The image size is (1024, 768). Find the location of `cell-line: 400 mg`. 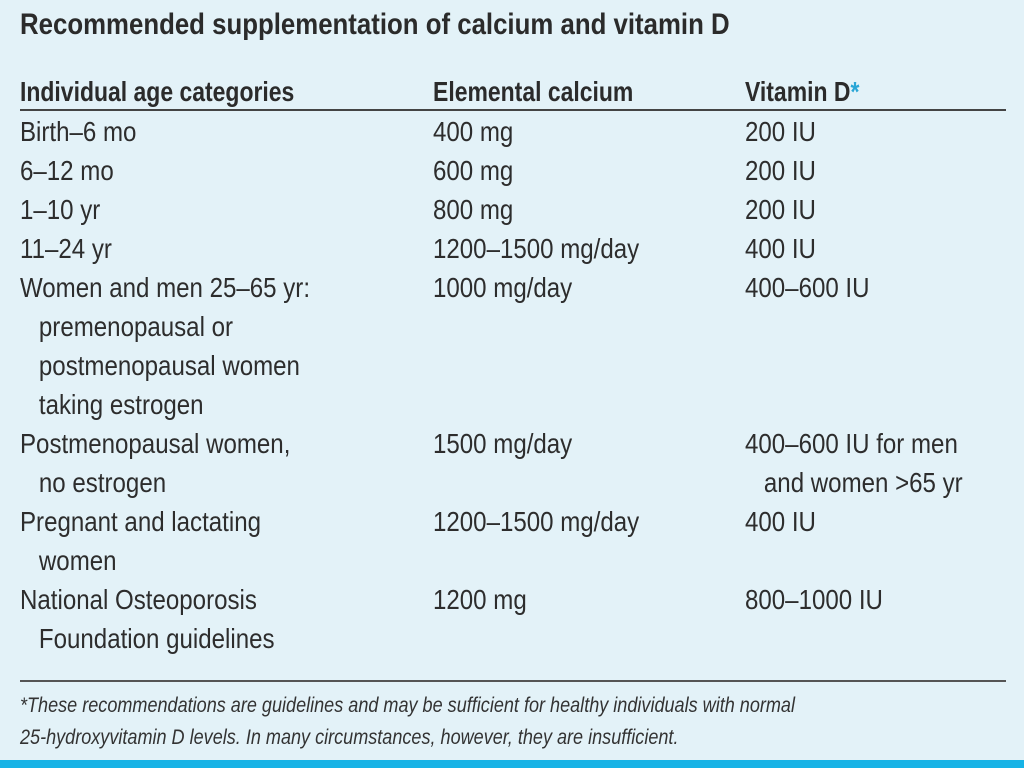

cell-line: 400 mg is located at coordinates (473, 131).